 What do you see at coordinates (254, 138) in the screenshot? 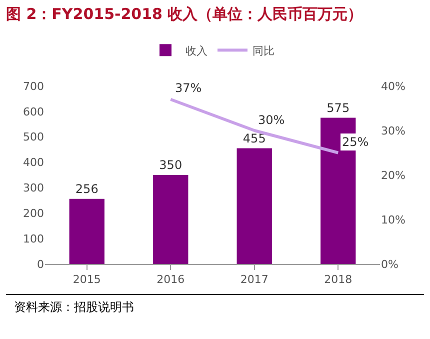
I see `data-label: 455` at bounding box center [254, 138].